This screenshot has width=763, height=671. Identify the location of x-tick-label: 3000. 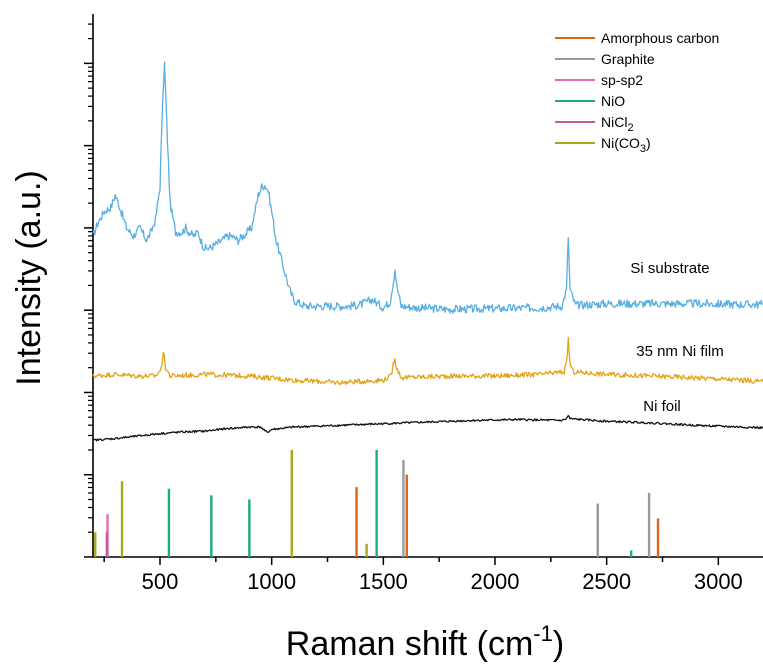
(718, 581).